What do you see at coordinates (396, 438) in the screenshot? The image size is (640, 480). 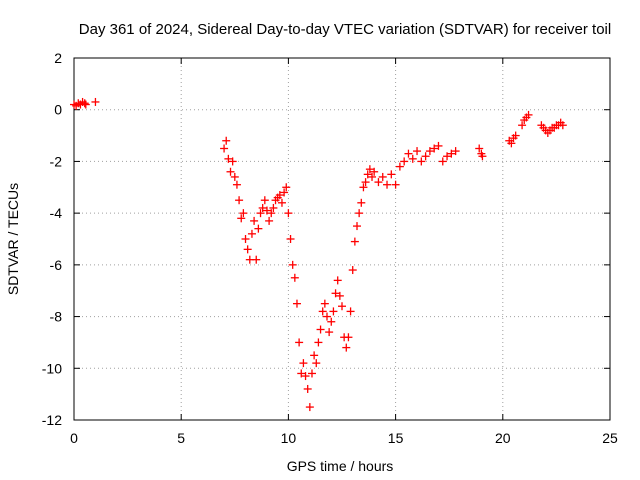 I see `x-tick-label: 15` at bounding box center [396, 438].